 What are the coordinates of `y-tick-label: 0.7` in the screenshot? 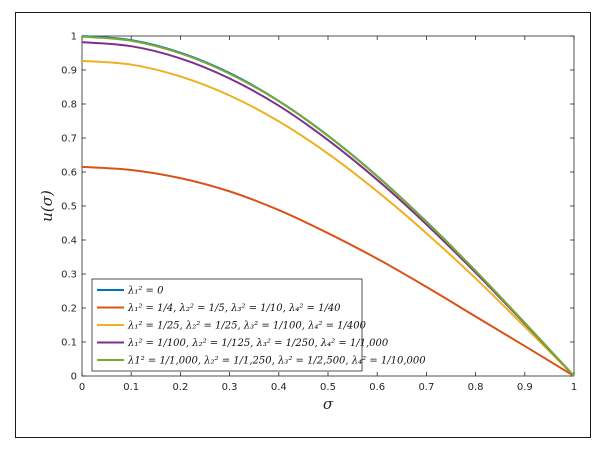 It's located at (69, 139).